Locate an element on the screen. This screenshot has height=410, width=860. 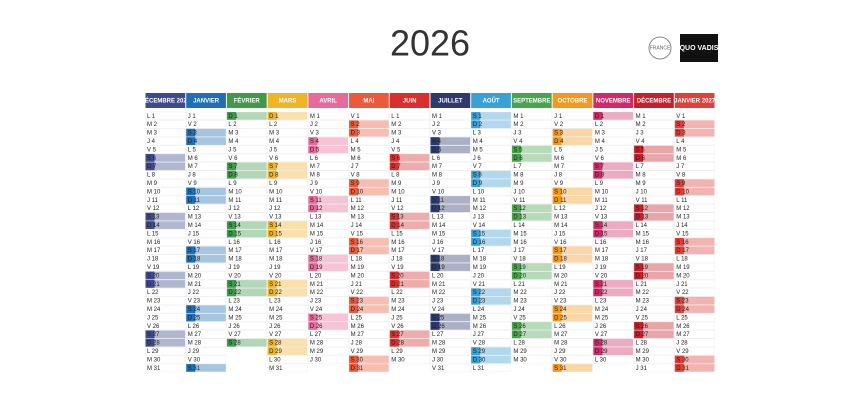
day-label: J 7 is located at coordinates (355, 167).